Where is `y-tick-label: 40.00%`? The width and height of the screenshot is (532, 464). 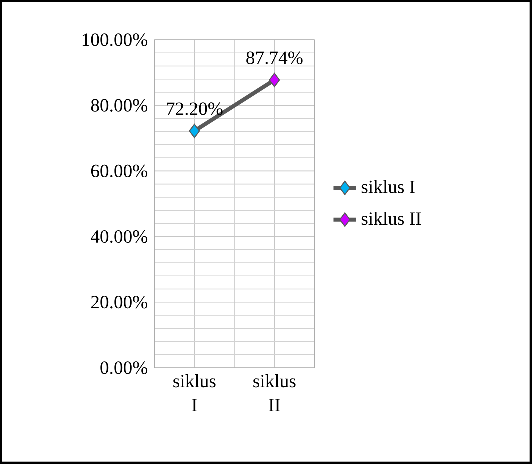 y-tick-label: 40.00% is located at coordinates (119, 237).